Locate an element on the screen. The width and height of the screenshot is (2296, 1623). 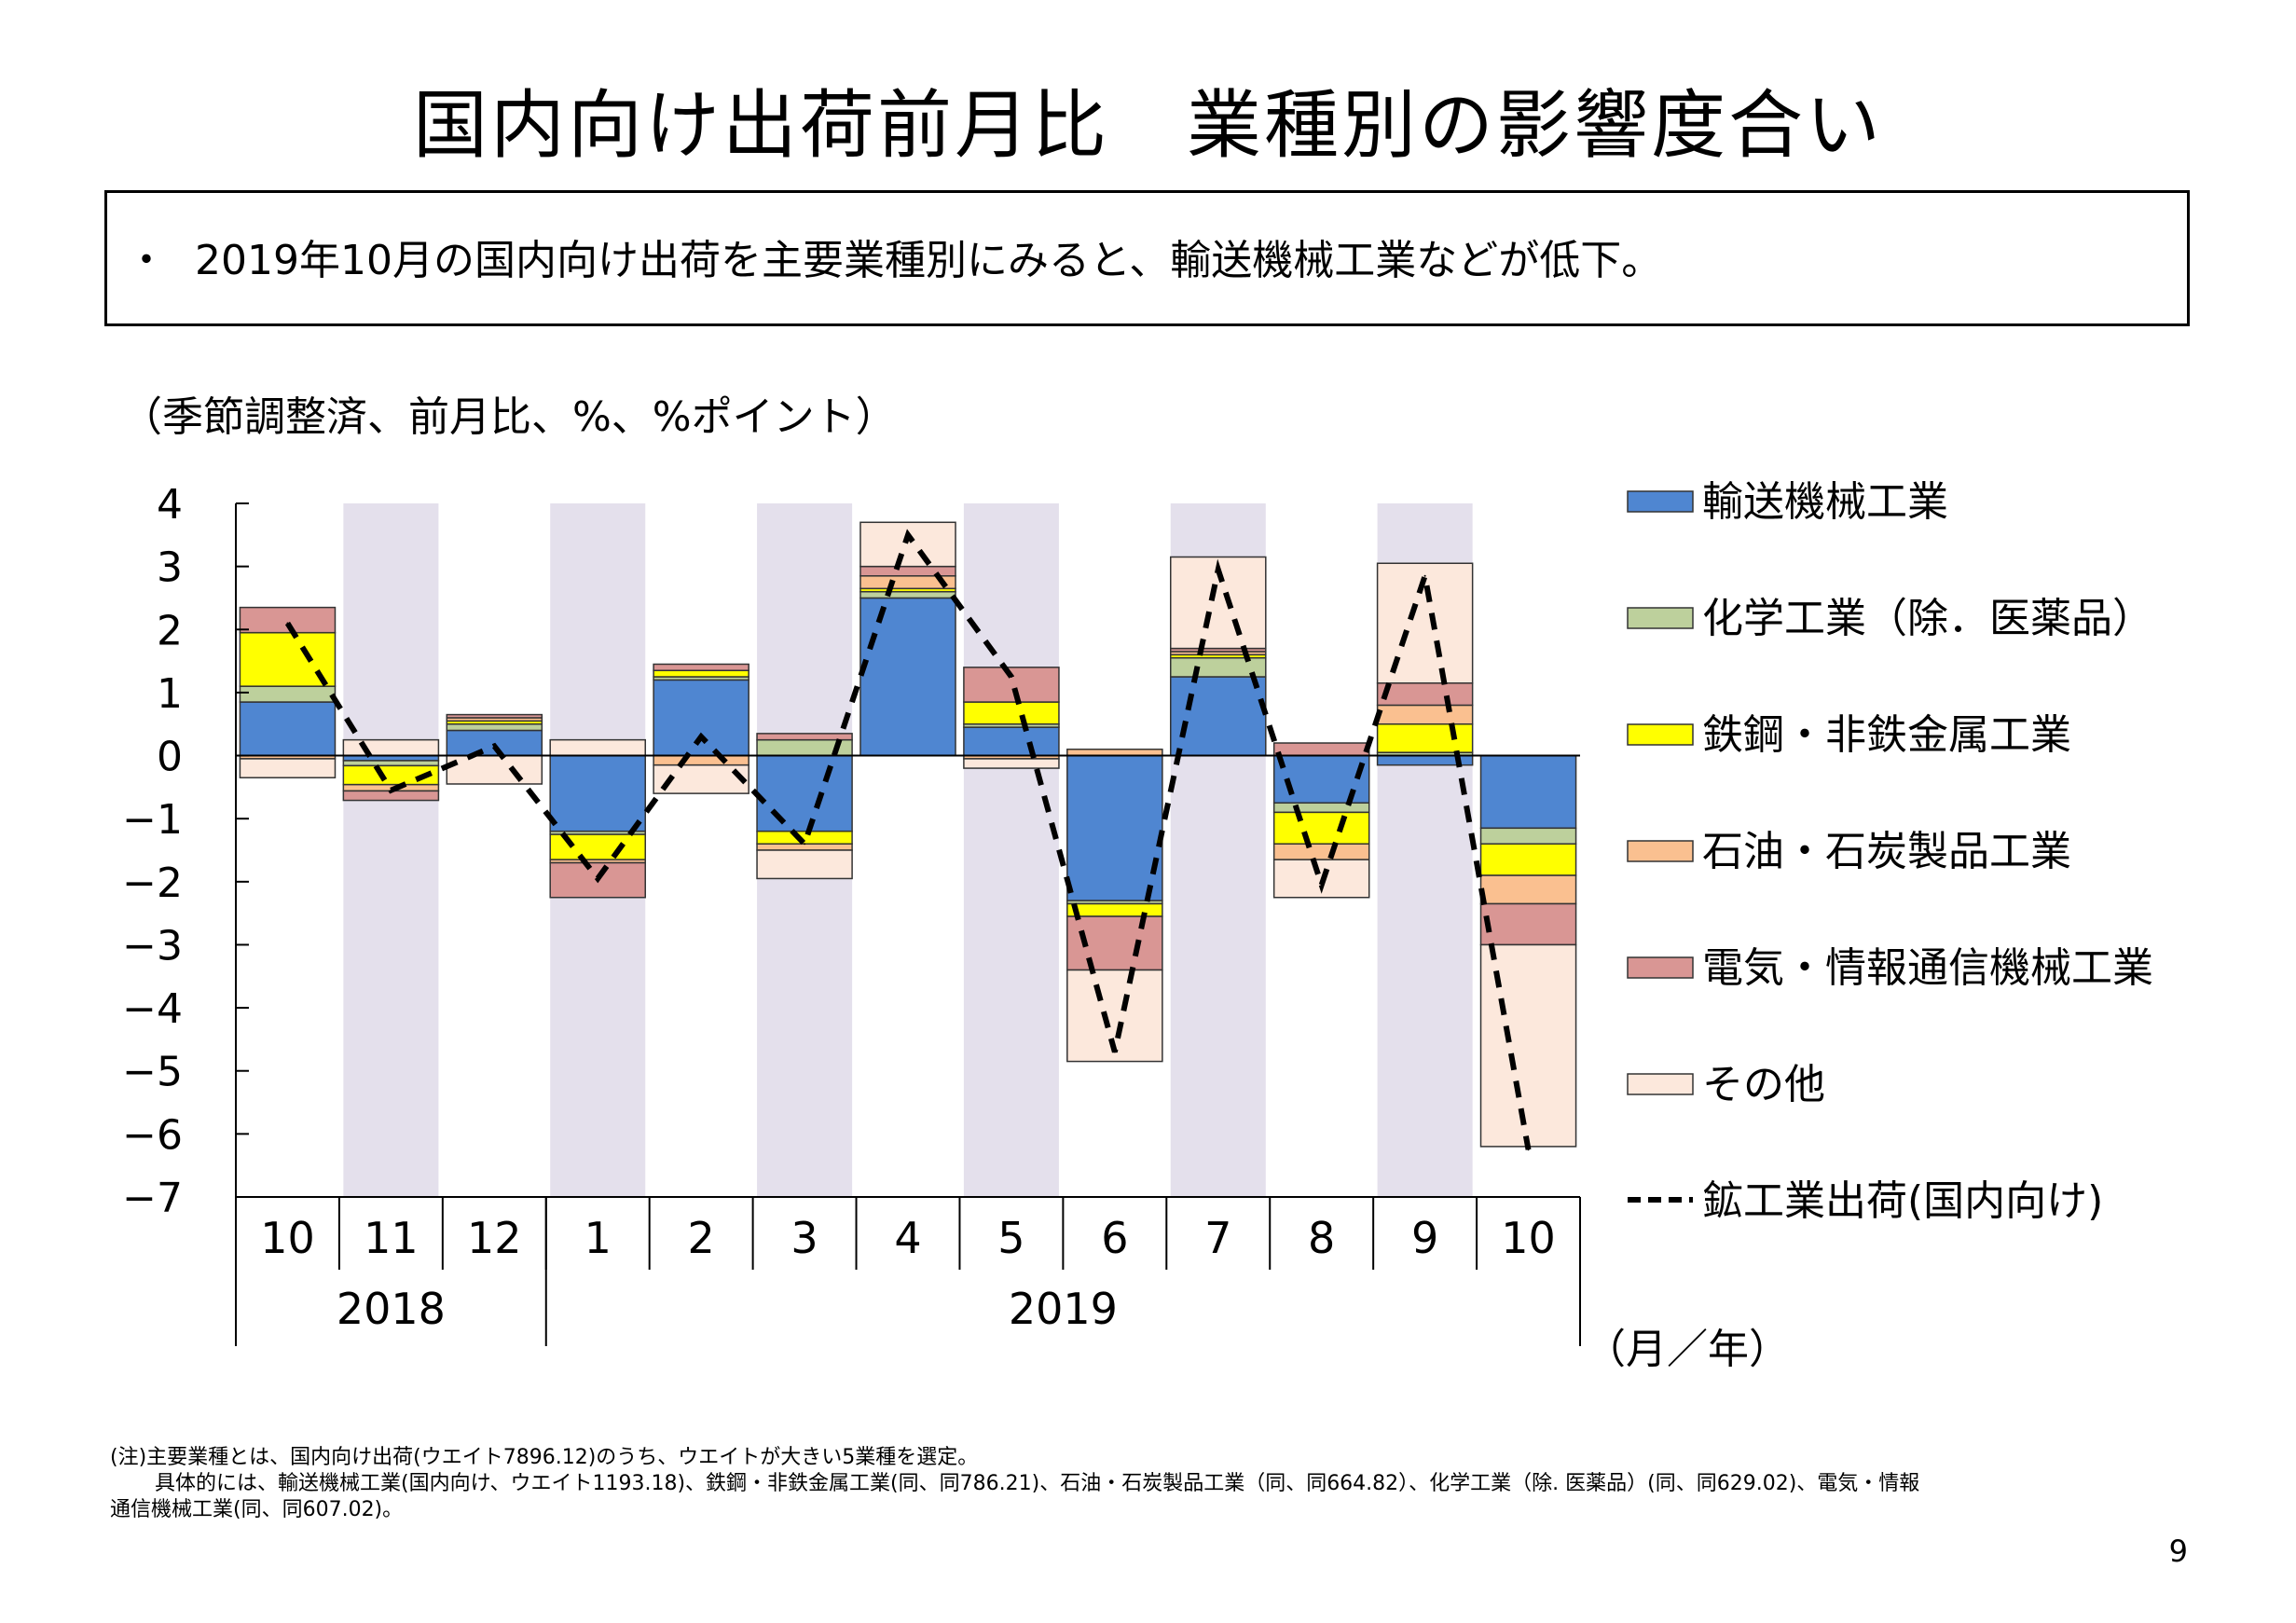
y-tick-label: 0 is located at coordinates (170, 757).